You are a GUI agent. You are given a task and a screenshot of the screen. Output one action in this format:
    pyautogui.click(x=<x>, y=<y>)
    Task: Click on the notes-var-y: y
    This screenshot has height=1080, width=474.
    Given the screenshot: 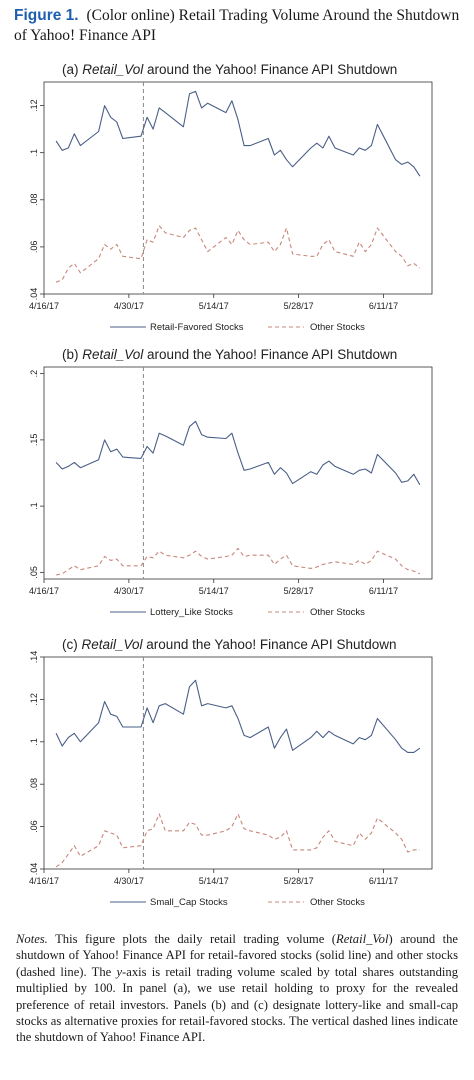 What is the action you would take?
    pyautogui.click(x=119, y=971)
    